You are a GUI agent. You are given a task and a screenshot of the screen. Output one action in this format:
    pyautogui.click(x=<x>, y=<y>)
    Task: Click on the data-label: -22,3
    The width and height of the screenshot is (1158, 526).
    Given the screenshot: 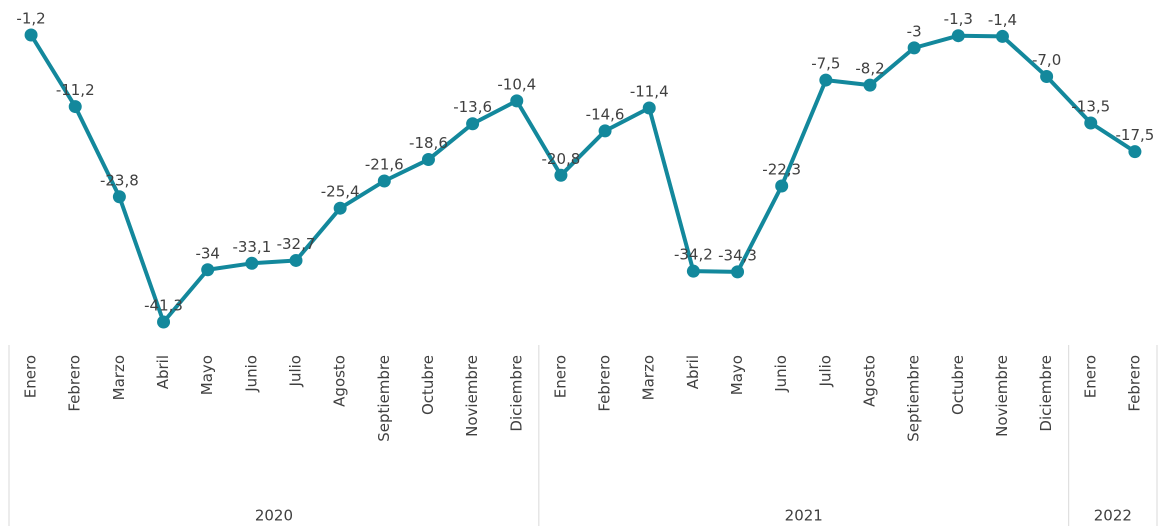 What is the action you would take?
    pyautogui.click(x=781, y=170)
    